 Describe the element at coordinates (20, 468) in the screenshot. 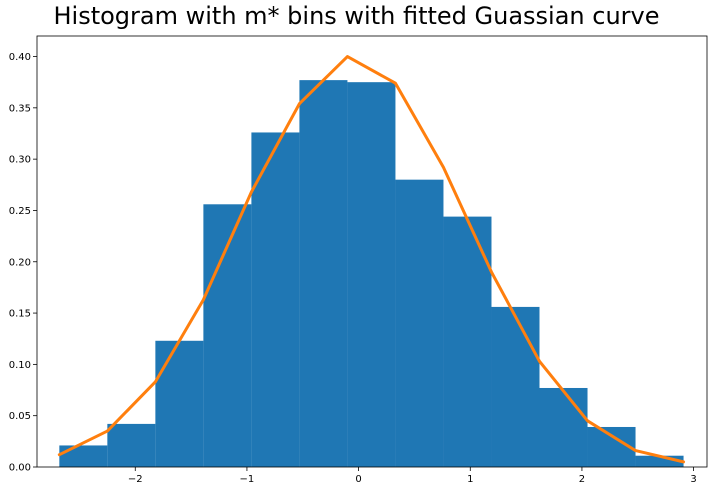

I see `y-tick-label: 0.00` at that location.